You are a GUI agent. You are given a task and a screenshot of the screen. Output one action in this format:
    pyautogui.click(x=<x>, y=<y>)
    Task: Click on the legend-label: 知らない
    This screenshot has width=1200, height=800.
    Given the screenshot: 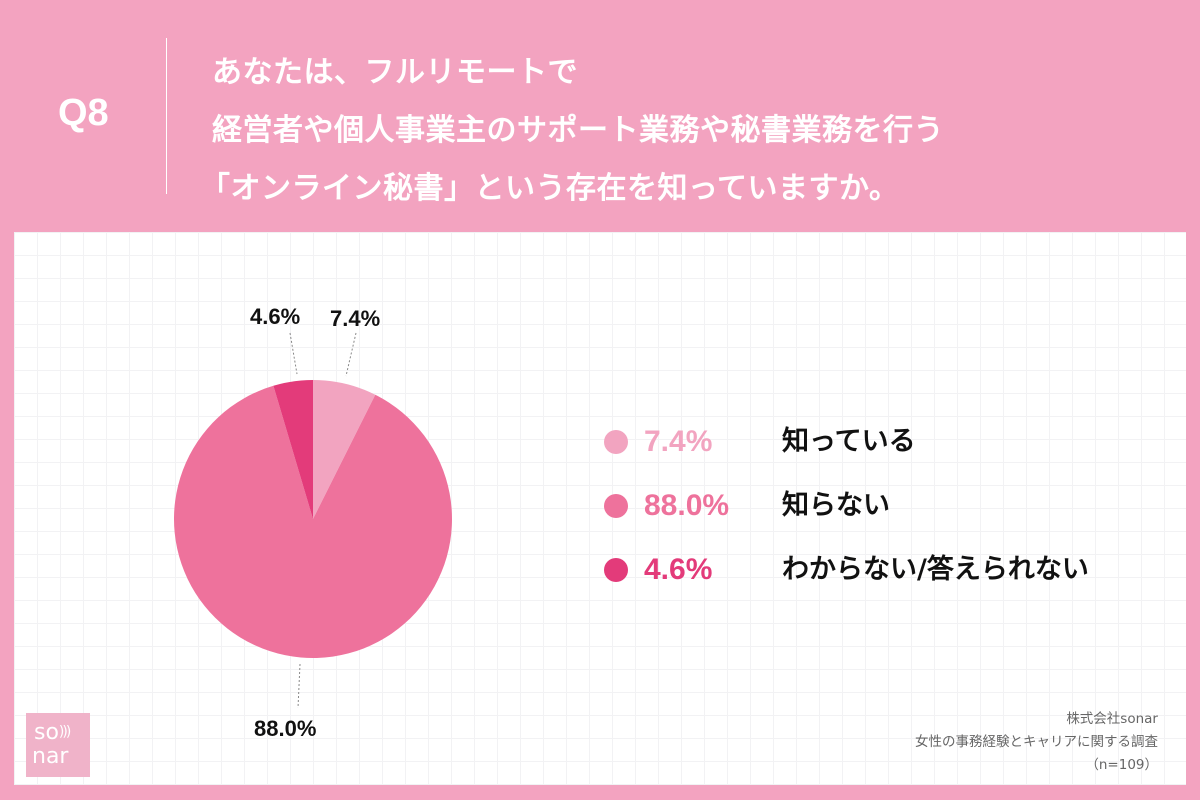 What is the action you would take?
    pyautogui.click(x=836, y=505)
    